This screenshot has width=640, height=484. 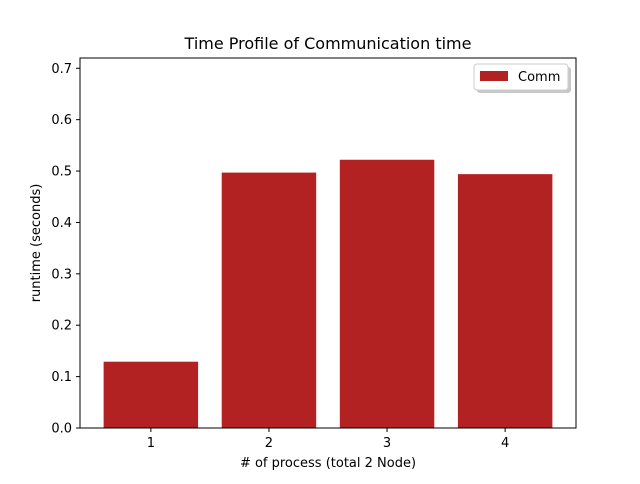 What do you see at coordinates (65, 249) in the screenshot?
I see `y-axis: 0.0 0.1 0.2 0.3 0.4 0.5 0.6 0.7` at bounding box center [65, 249].